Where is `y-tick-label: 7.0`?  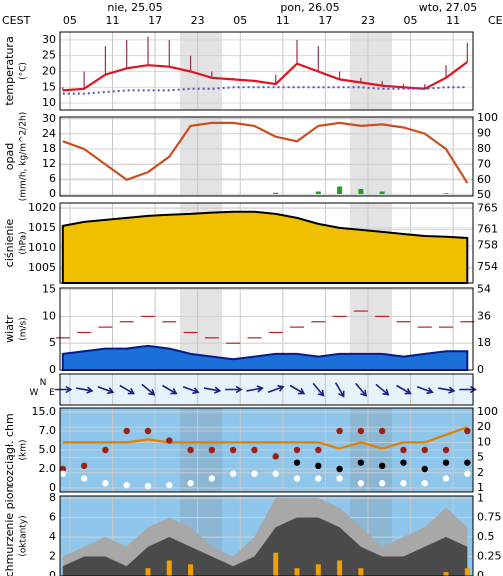 y-tick-label: 7.0 is located at coordinates (48, 430).